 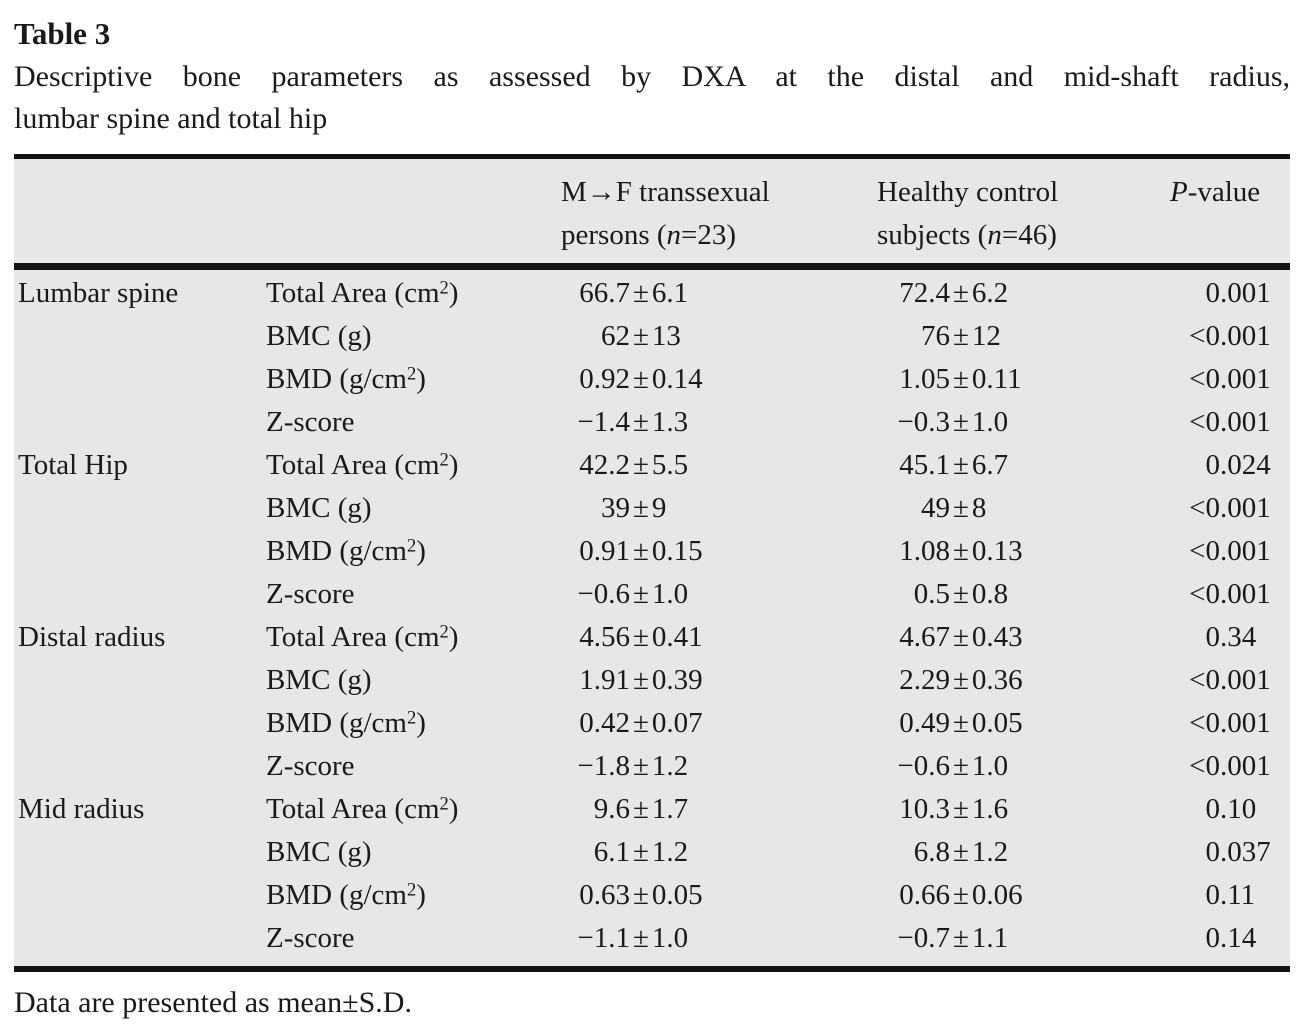 What do you see at coordinates (615, 508) in the screenshot?
I see `value-mean: 39` at bounding box center [615, 508].